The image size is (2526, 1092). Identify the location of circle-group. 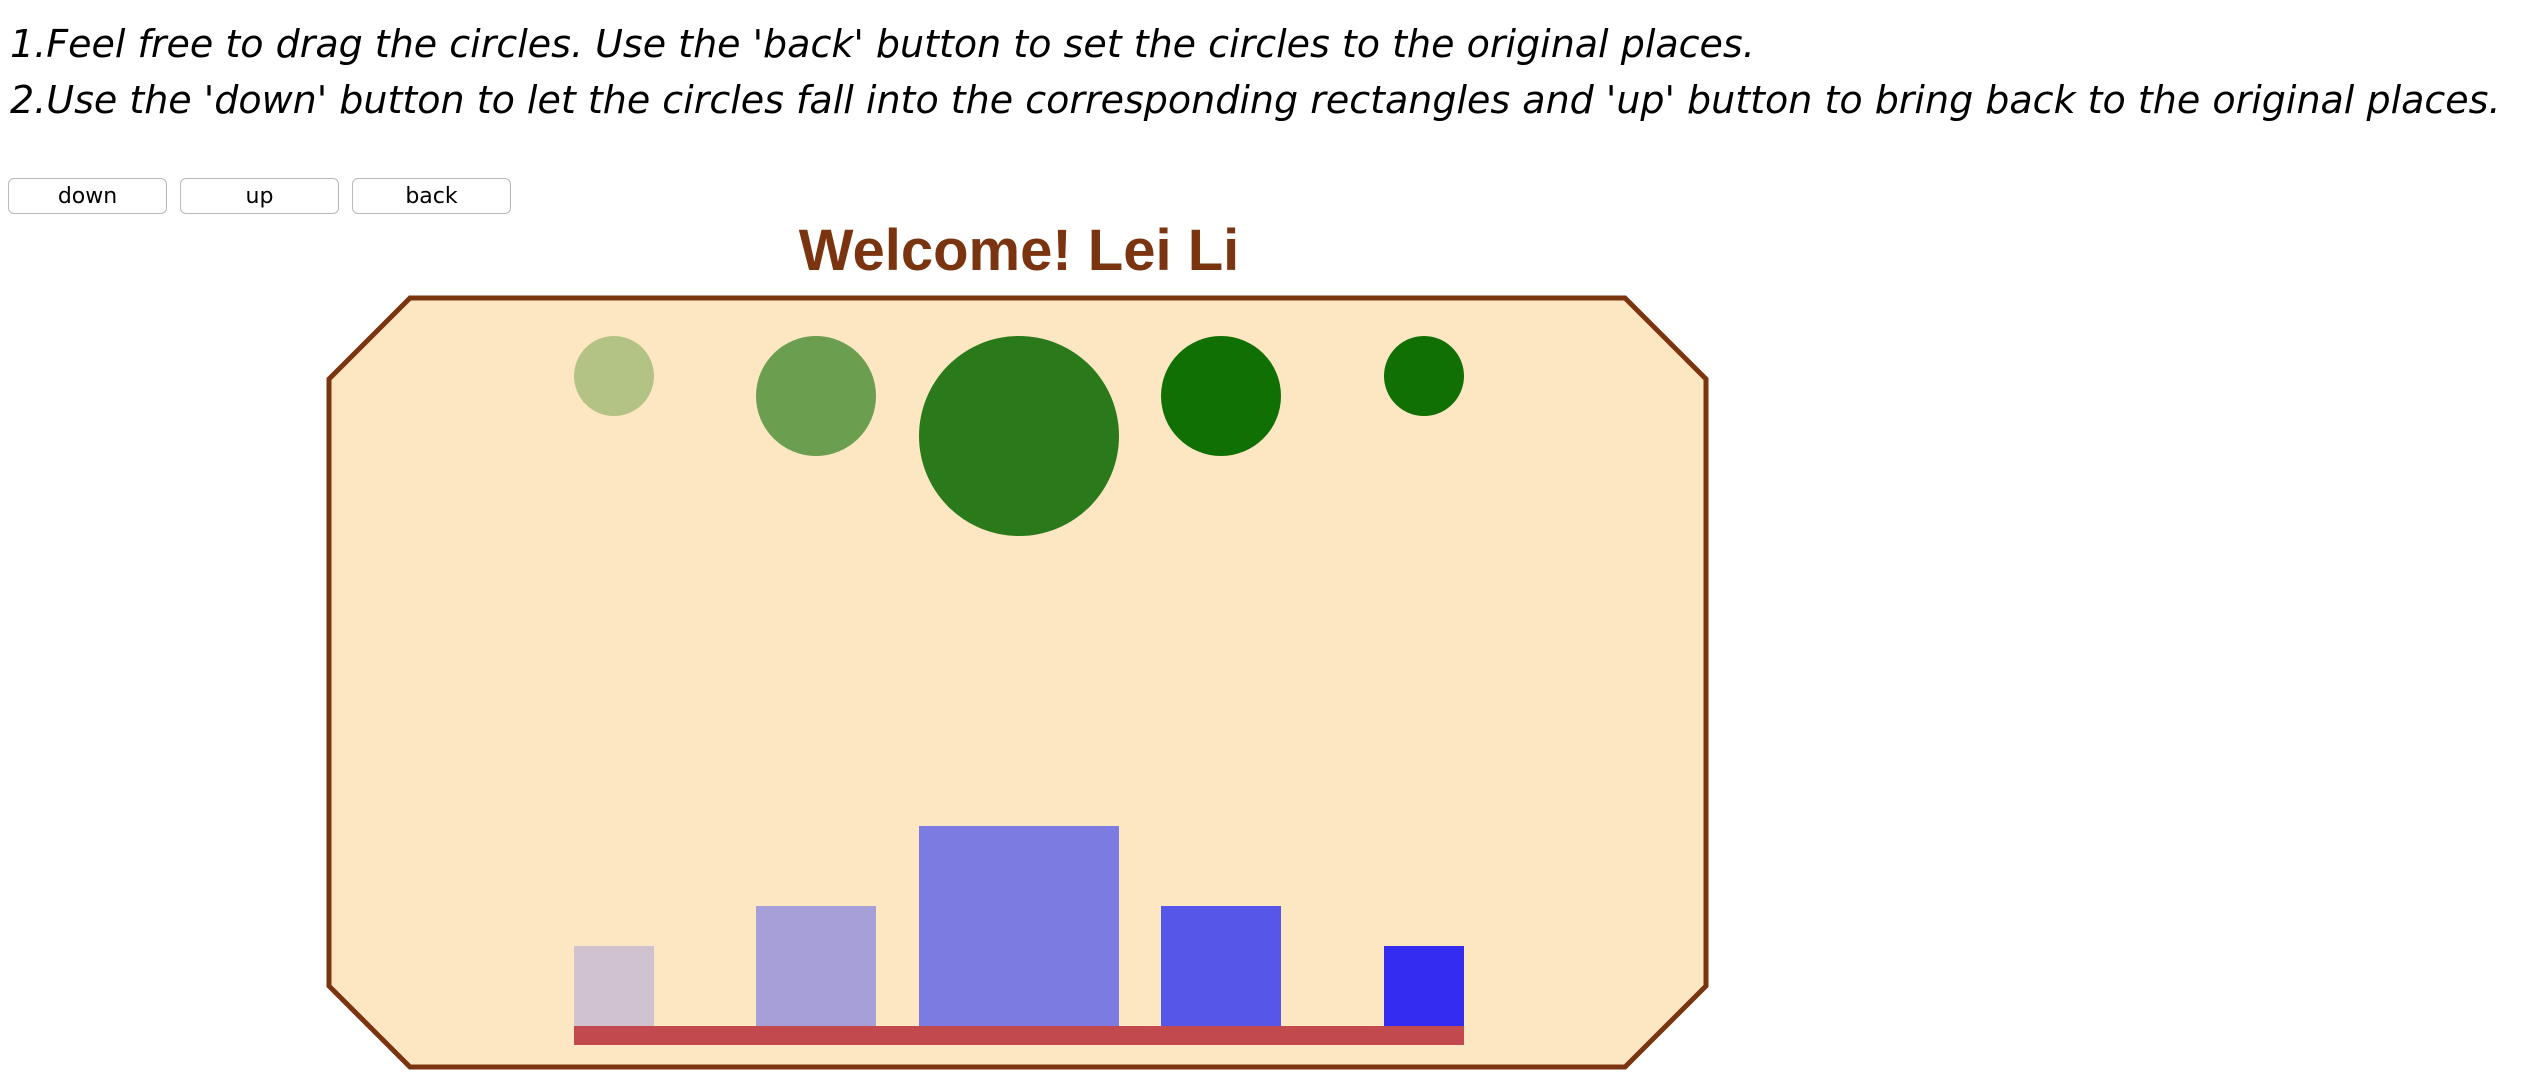
(1019, 436).